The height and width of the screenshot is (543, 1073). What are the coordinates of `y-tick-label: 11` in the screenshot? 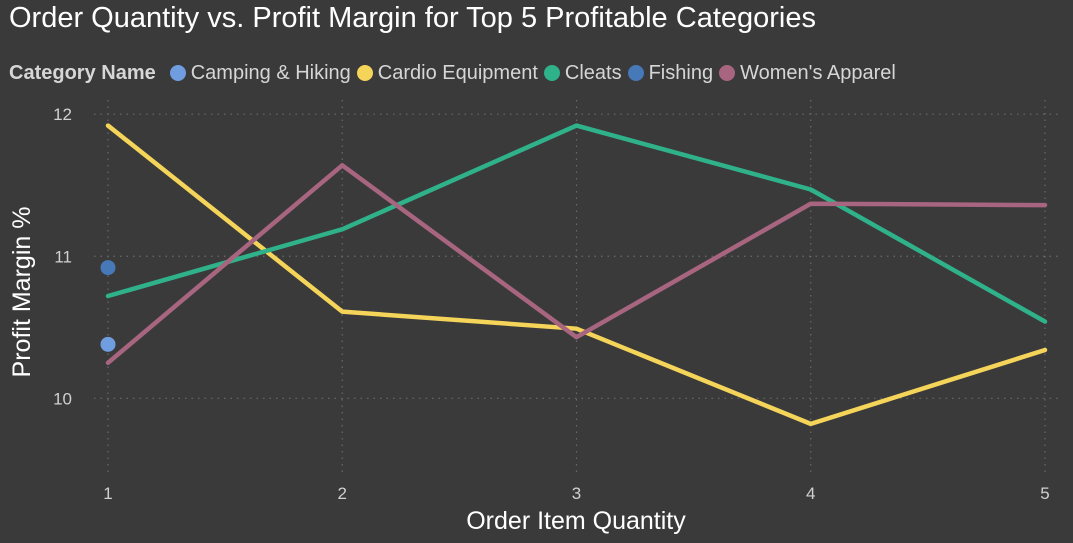 It's located at (63, 256).